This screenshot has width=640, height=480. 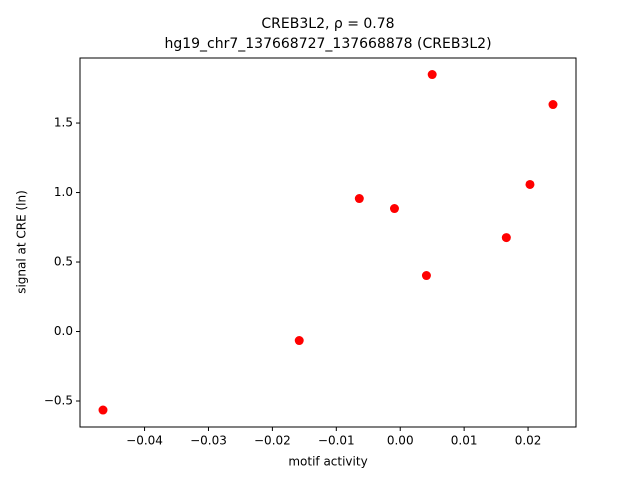 I want to click on x-tick-label: −0.02, so click(x=272, y=441).